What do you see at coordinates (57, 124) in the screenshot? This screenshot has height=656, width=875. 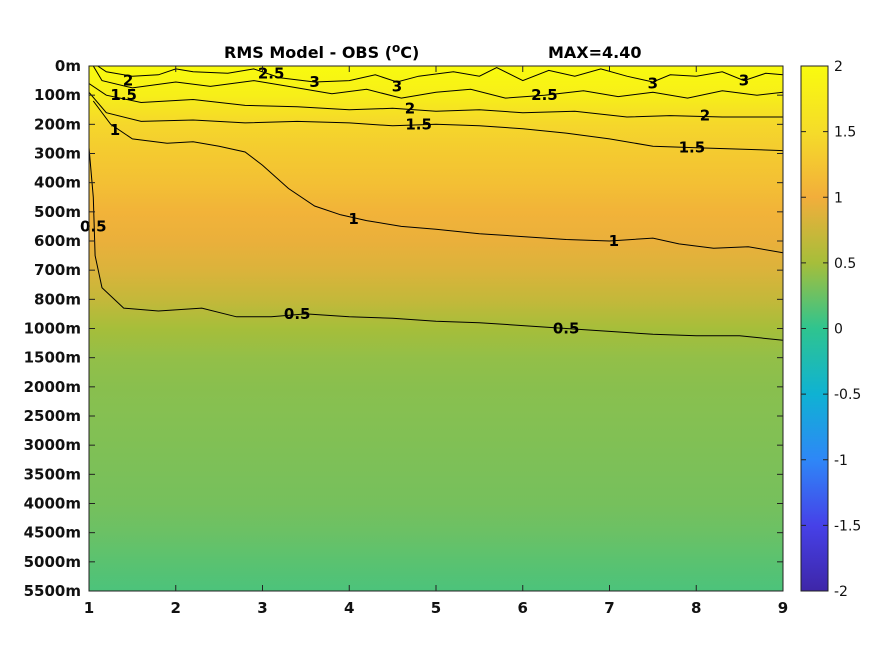 I see `y-tick-label: 200m` at bounding box center [57, 124].